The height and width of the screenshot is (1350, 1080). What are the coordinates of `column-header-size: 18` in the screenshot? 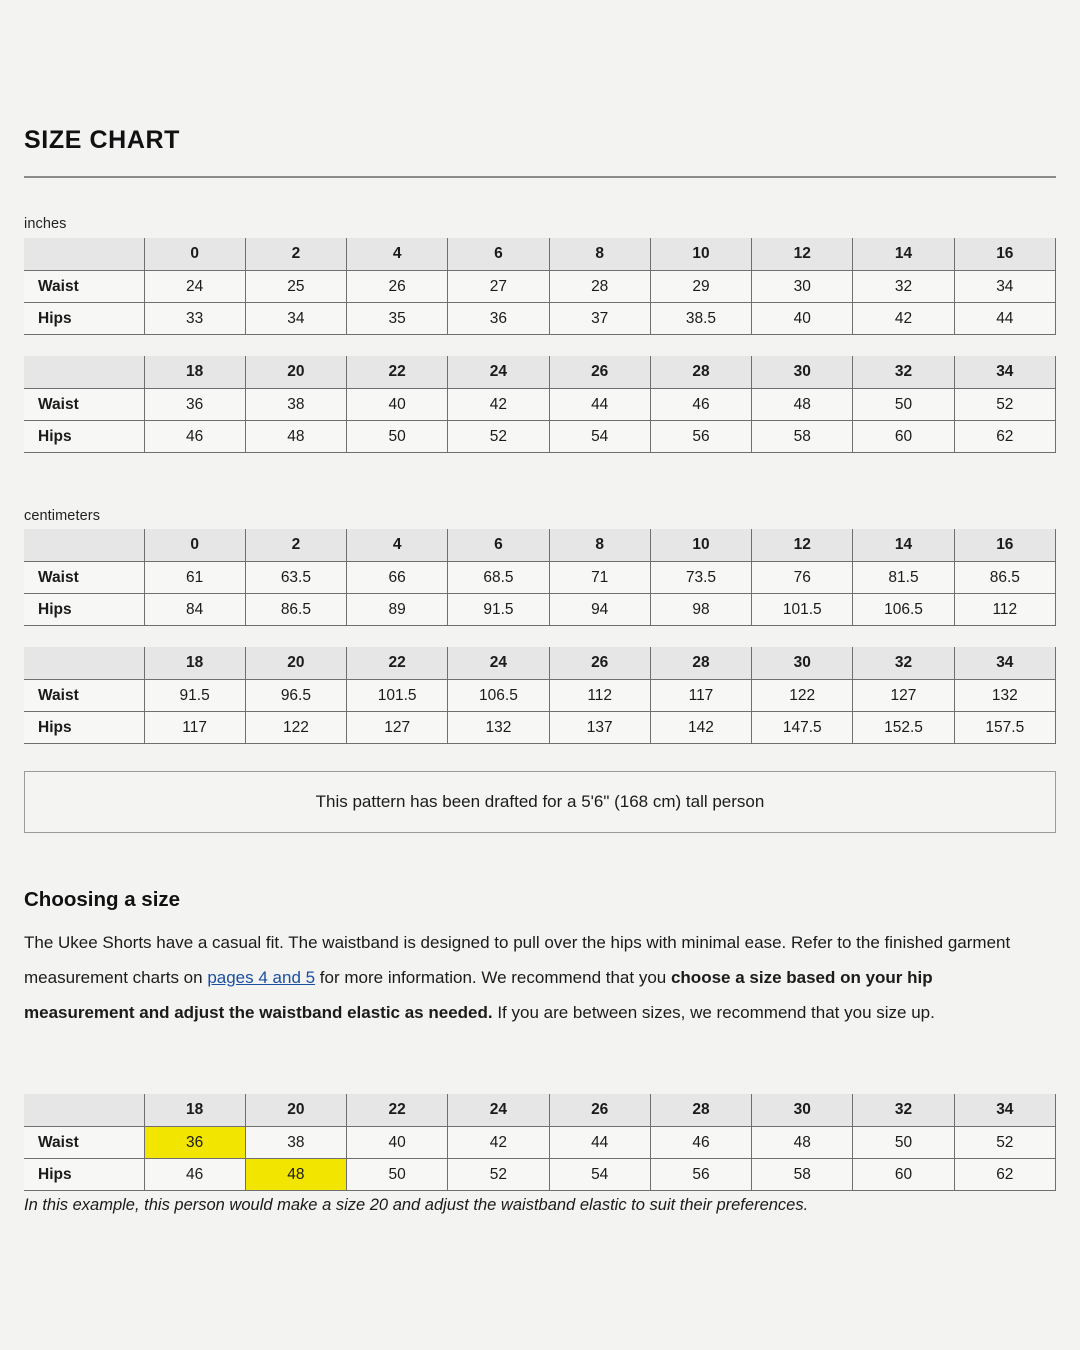 It's located at (194, 663).